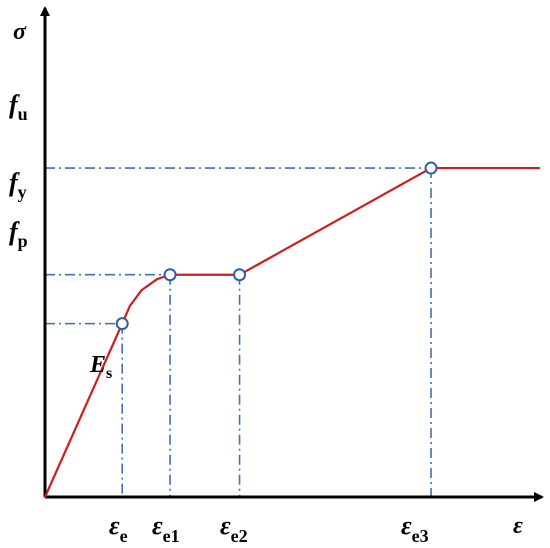  What do you see at coordinates (23, 241) in the screenshot?
I see `y-tick-subscript-fp: p` at bounding box center [23, 241].